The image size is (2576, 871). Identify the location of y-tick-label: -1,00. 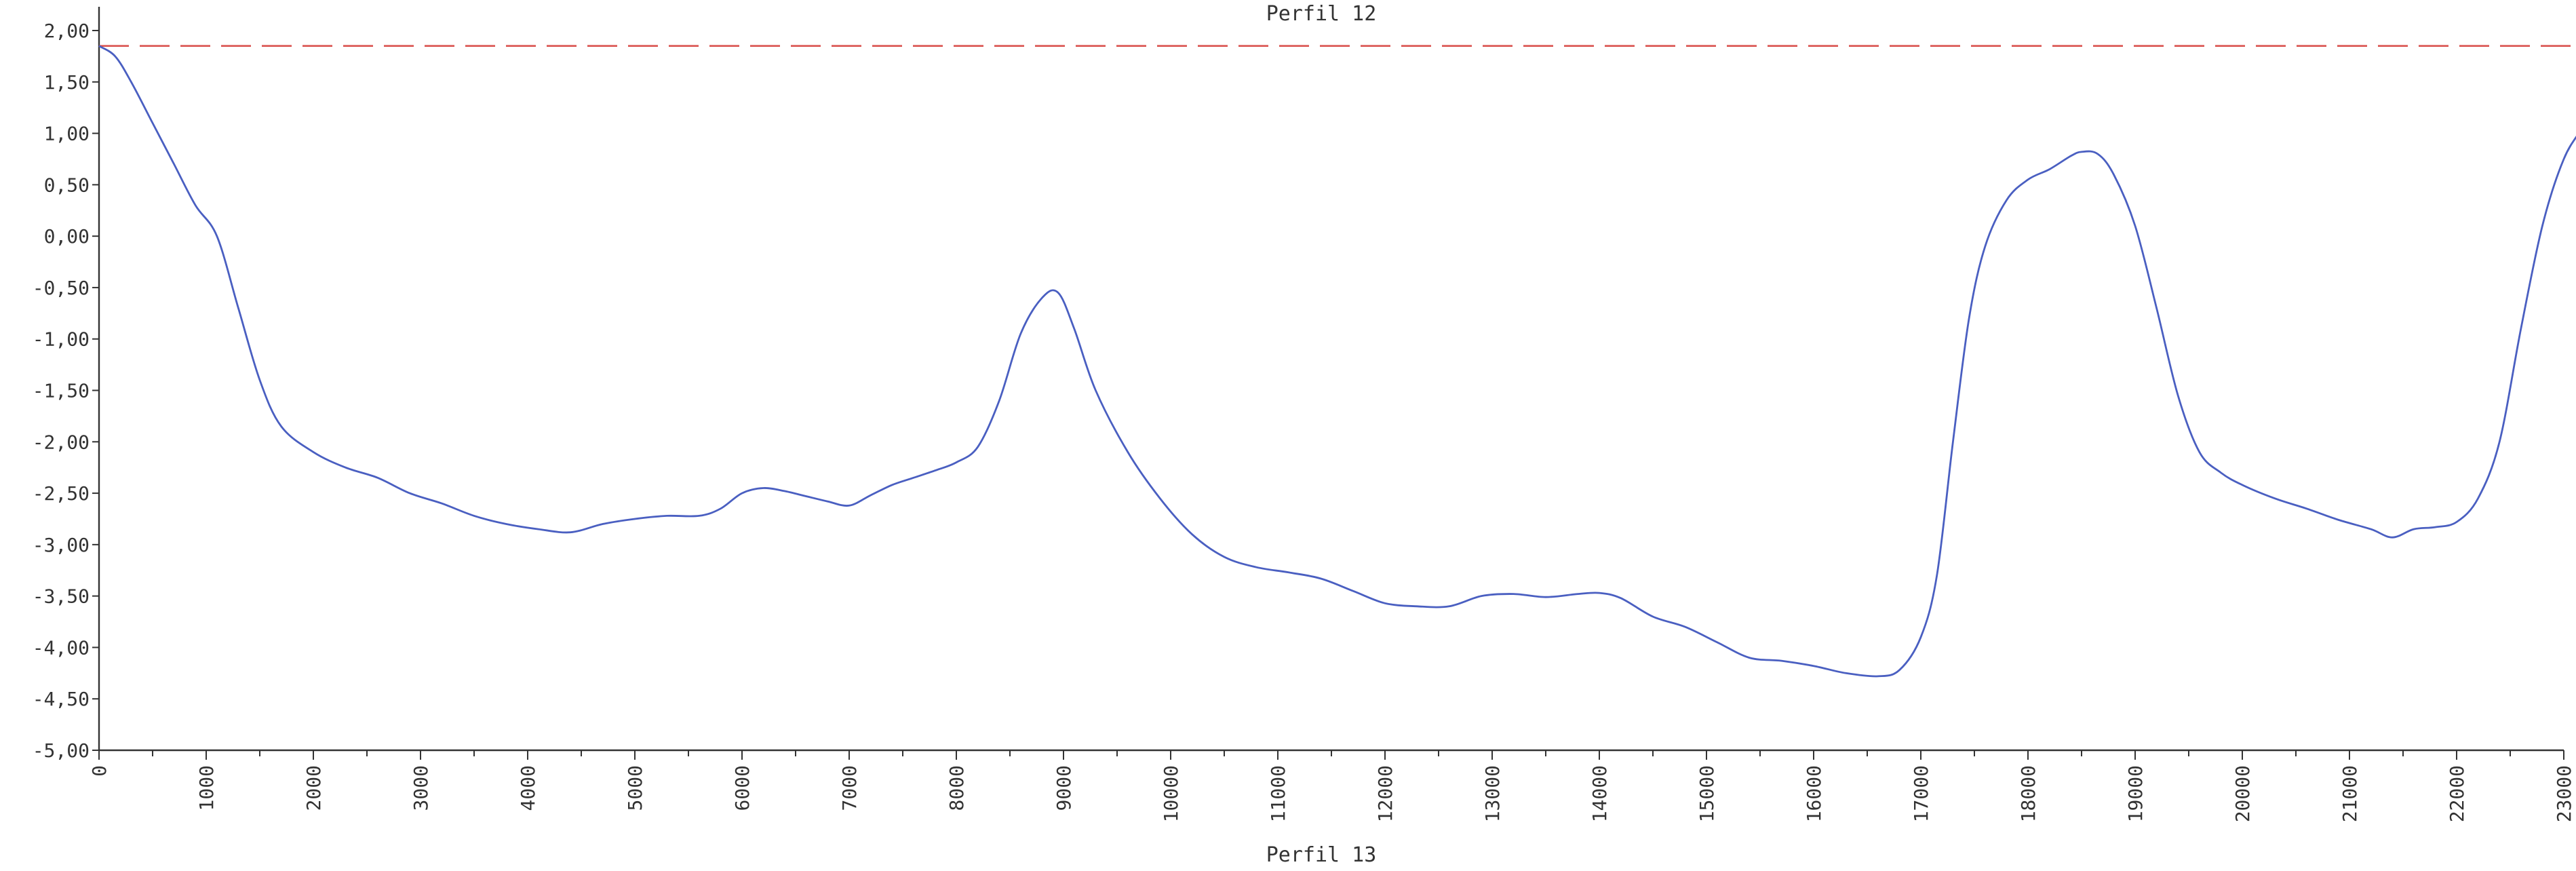
(61, 339).